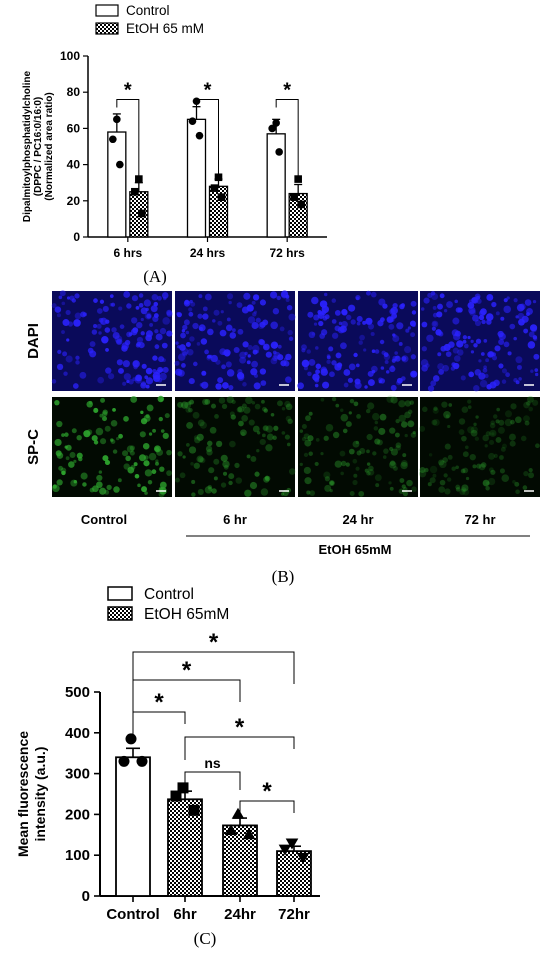  Describe the element at coordinates (77, 774) in the screenshot. I see `y-tick-label: 300` at that location.